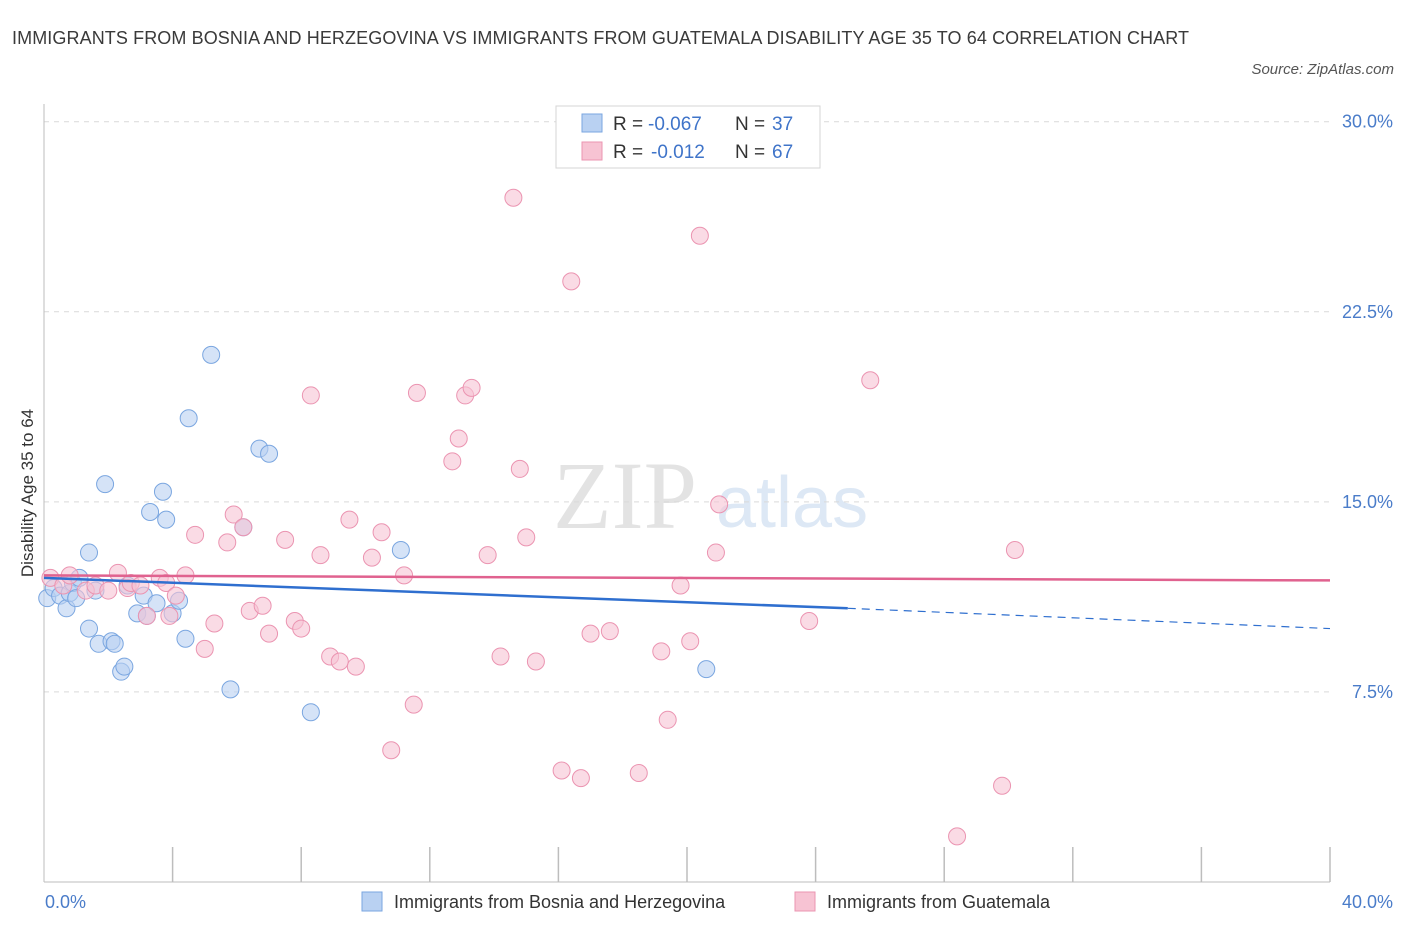 Image resolution: width=1406 pixels, height=930 pixels. What do you see at coordinates (1367, 502) in the screenshot?
I see `y-tick-label-2: 15.0%` at bounding box center [1367, 502].